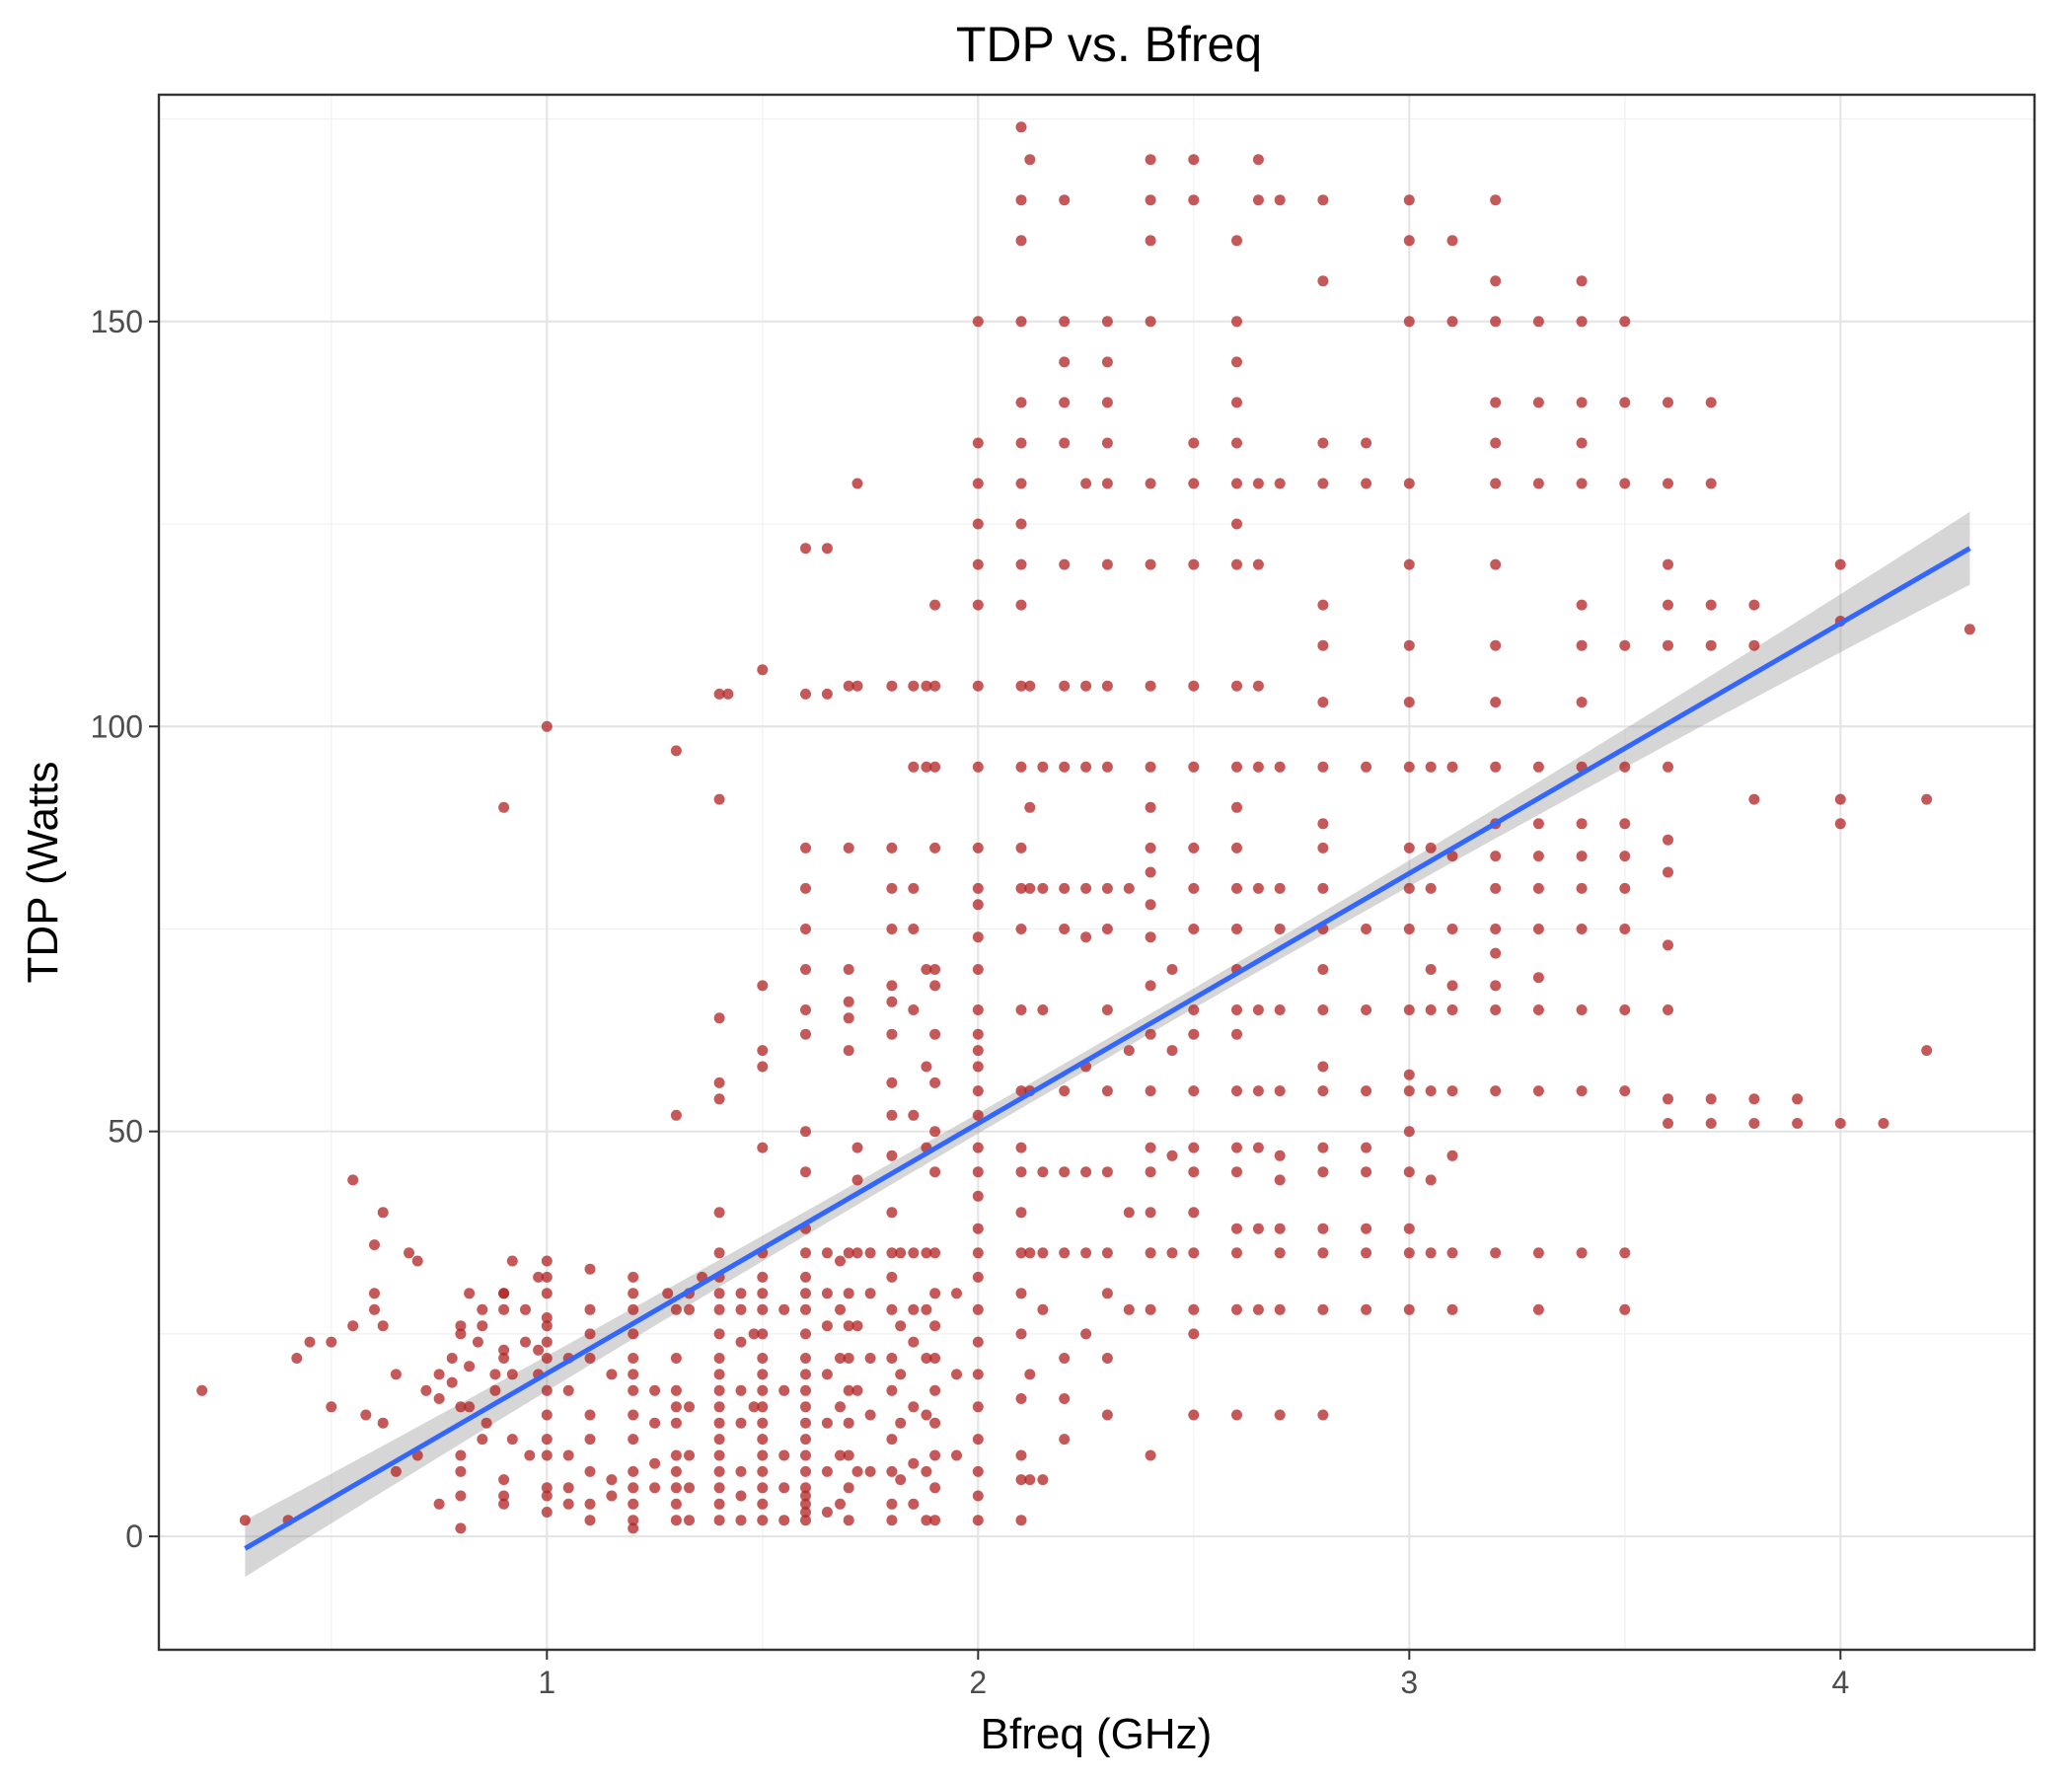 This screenshot has height=1781, width=2072. What do you see at coordinates (1194, 1675) in the screenshot?
I see `x-axis: 1 2 3 4` at bounding box center [1194, 1675].